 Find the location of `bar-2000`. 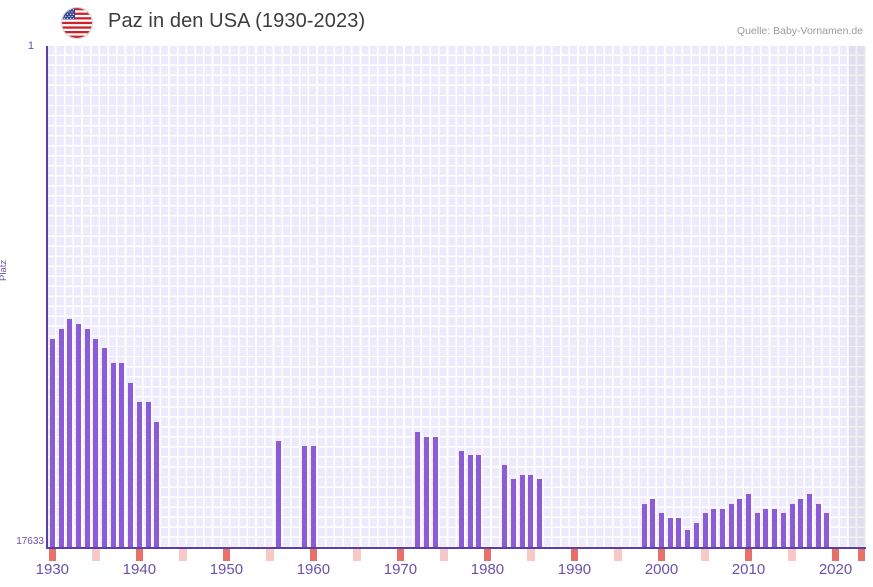

bar-2000 is located at coordinates (661, 530).